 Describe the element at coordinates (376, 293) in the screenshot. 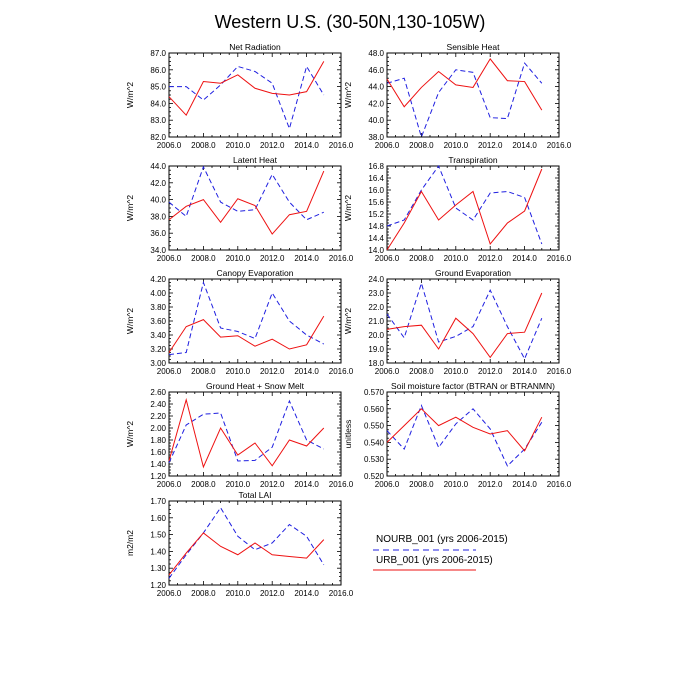

I see `y-tick-label: 23.0` at that location.